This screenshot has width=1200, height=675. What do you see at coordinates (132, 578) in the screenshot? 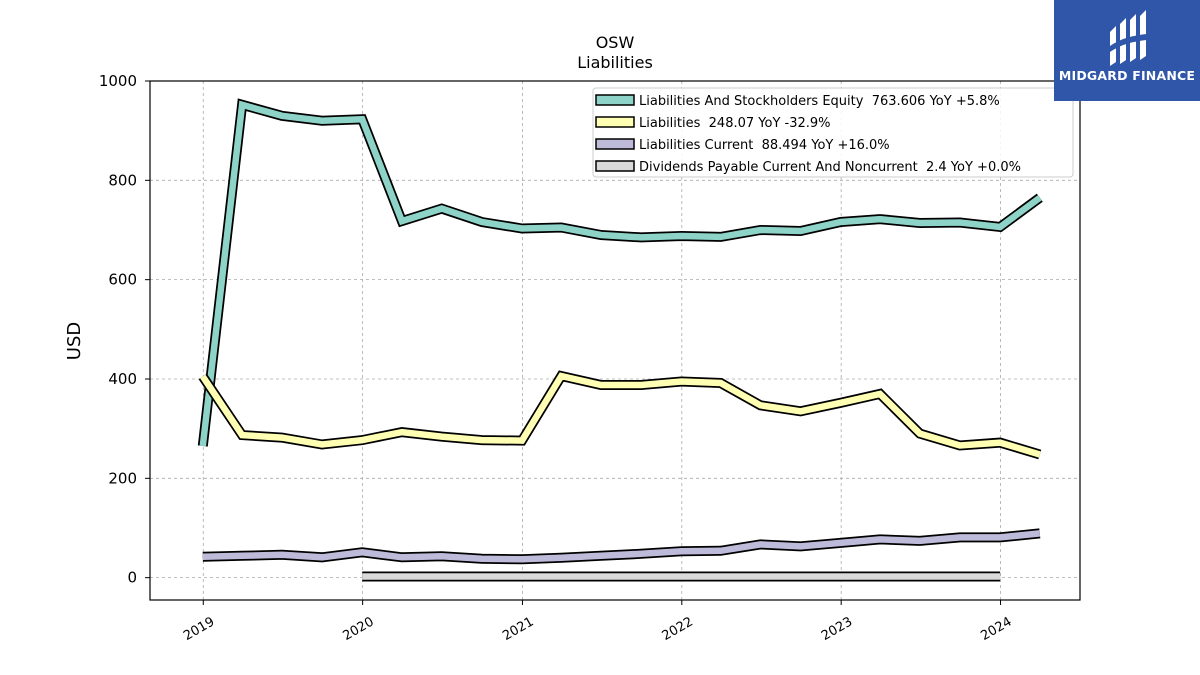
I see `y-tick-label: 0` at bounding box center [132, 578].